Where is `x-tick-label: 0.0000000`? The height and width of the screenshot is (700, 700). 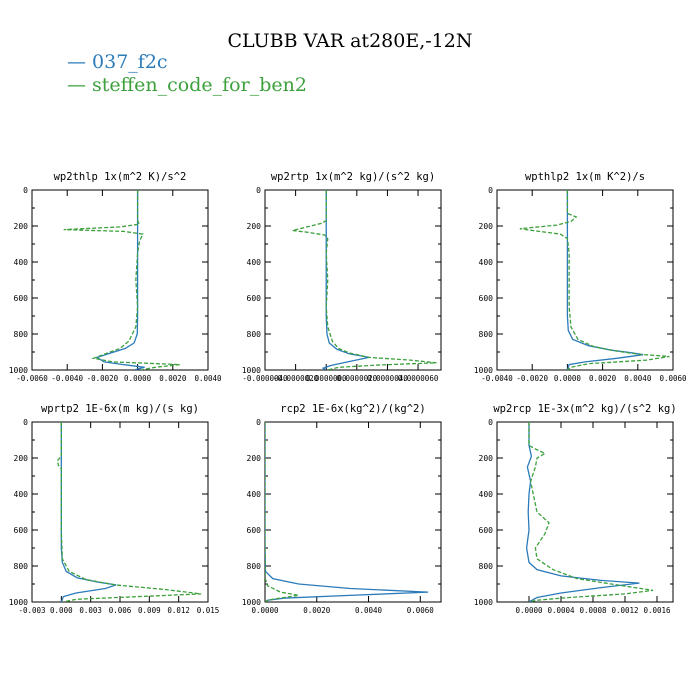 x-tick-label: 0.0000000 is located at coordinates (326, 378).